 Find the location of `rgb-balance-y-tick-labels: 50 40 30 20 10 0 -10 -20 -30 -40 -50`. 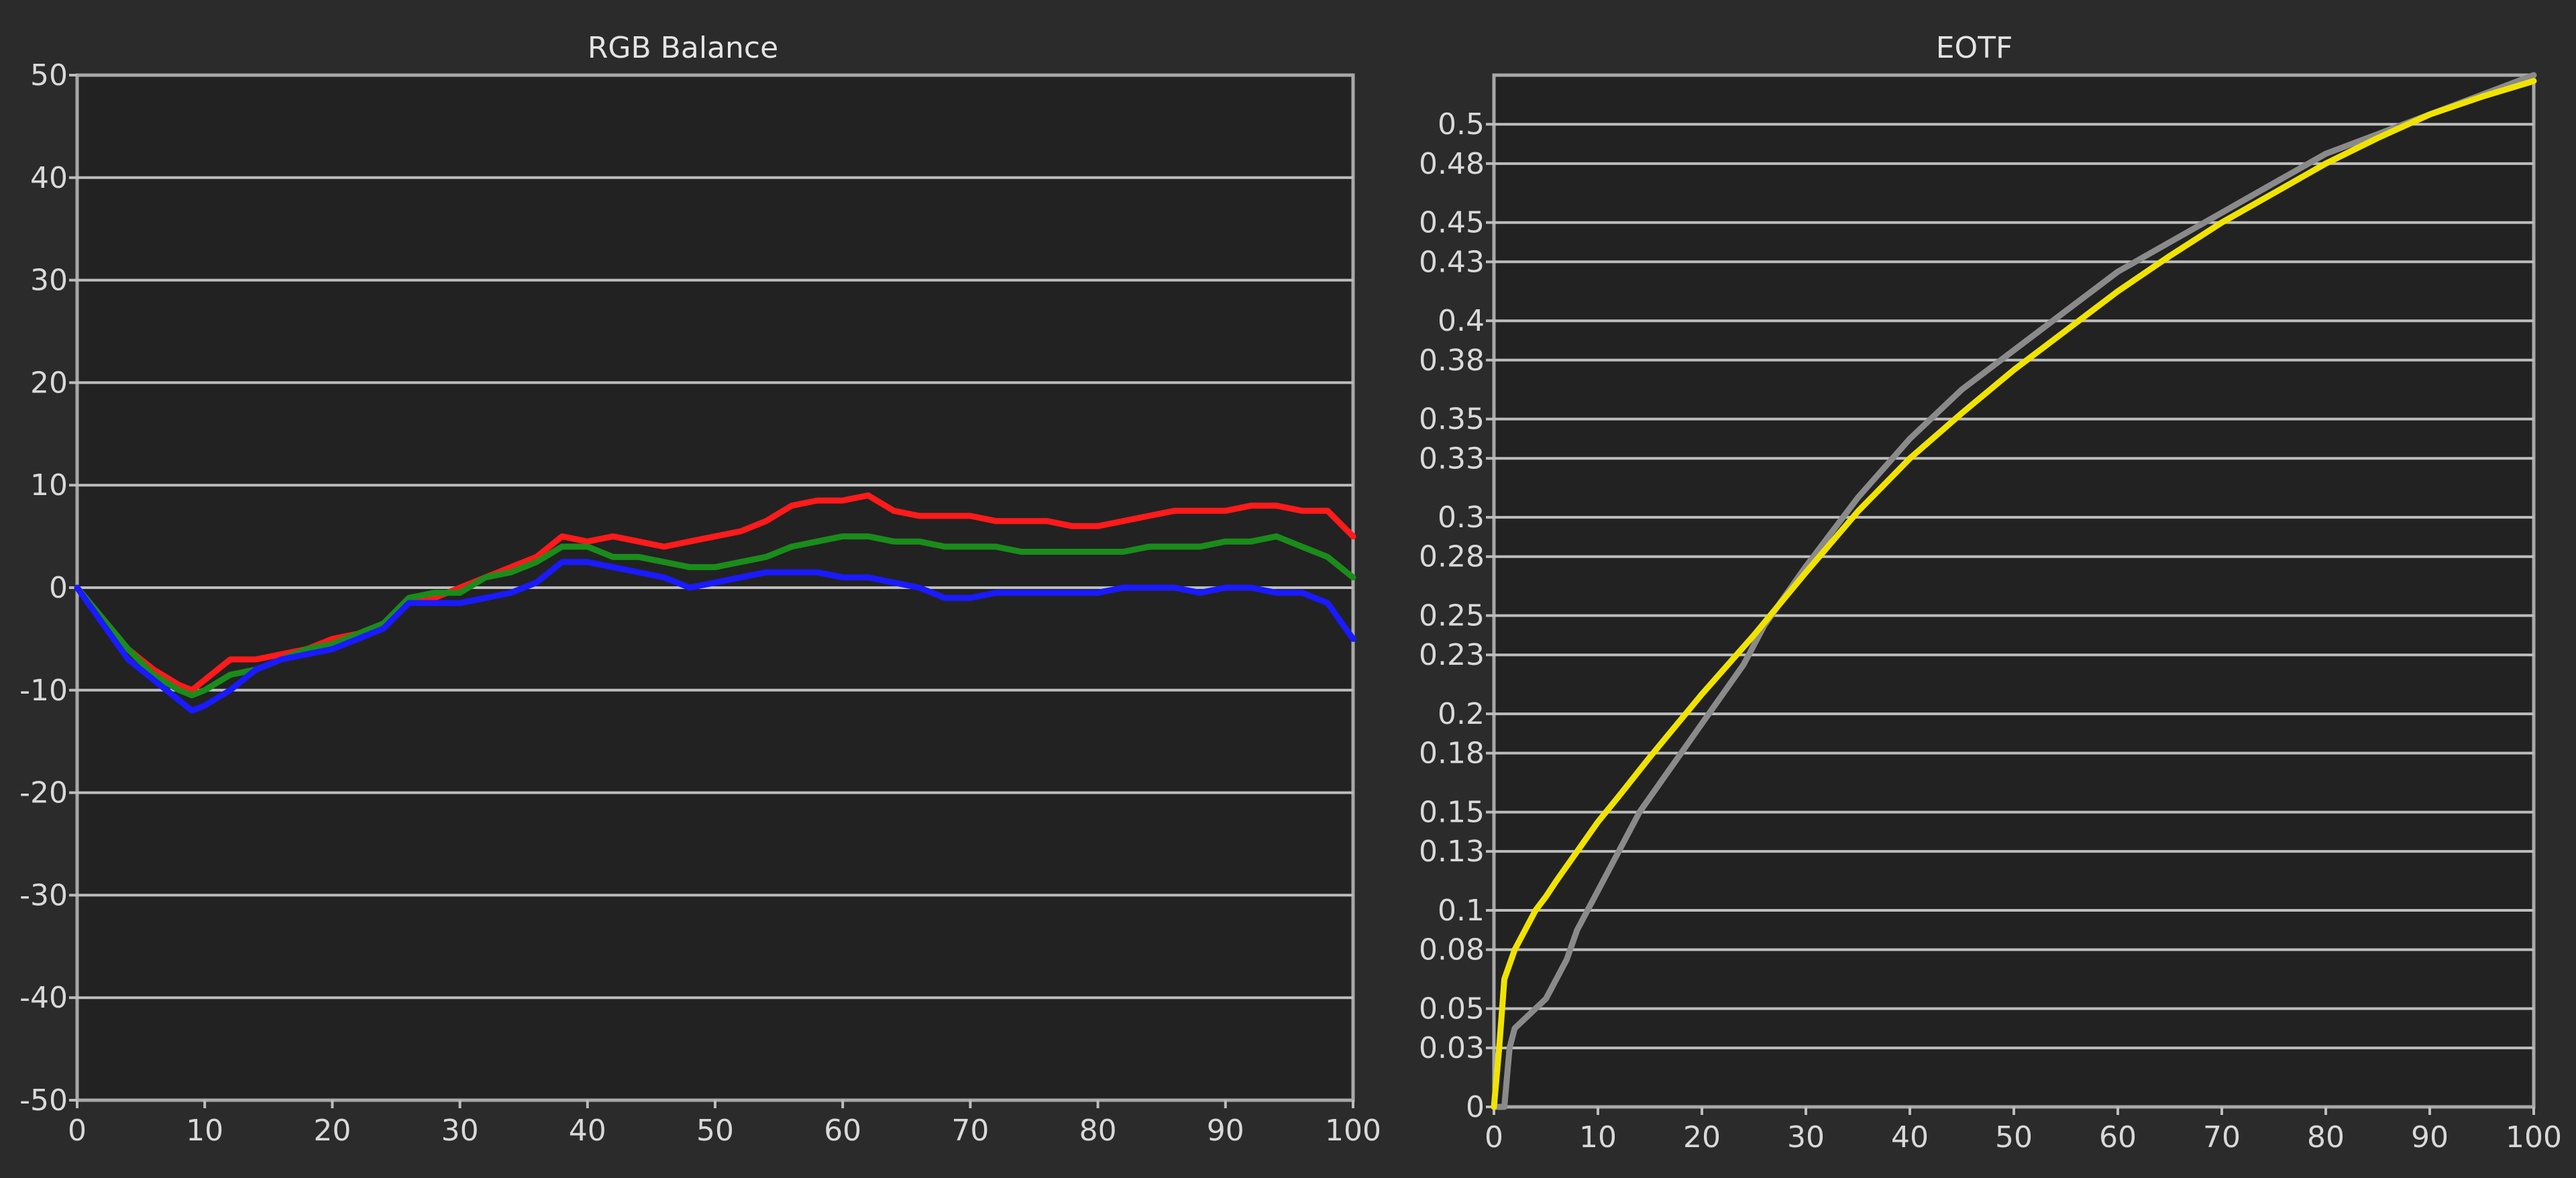

rgb-balance-y-tick-labels: 50 40 30 20 10 0 -10 -20 -30 -40 -50 is located at coordinates (43, 588).